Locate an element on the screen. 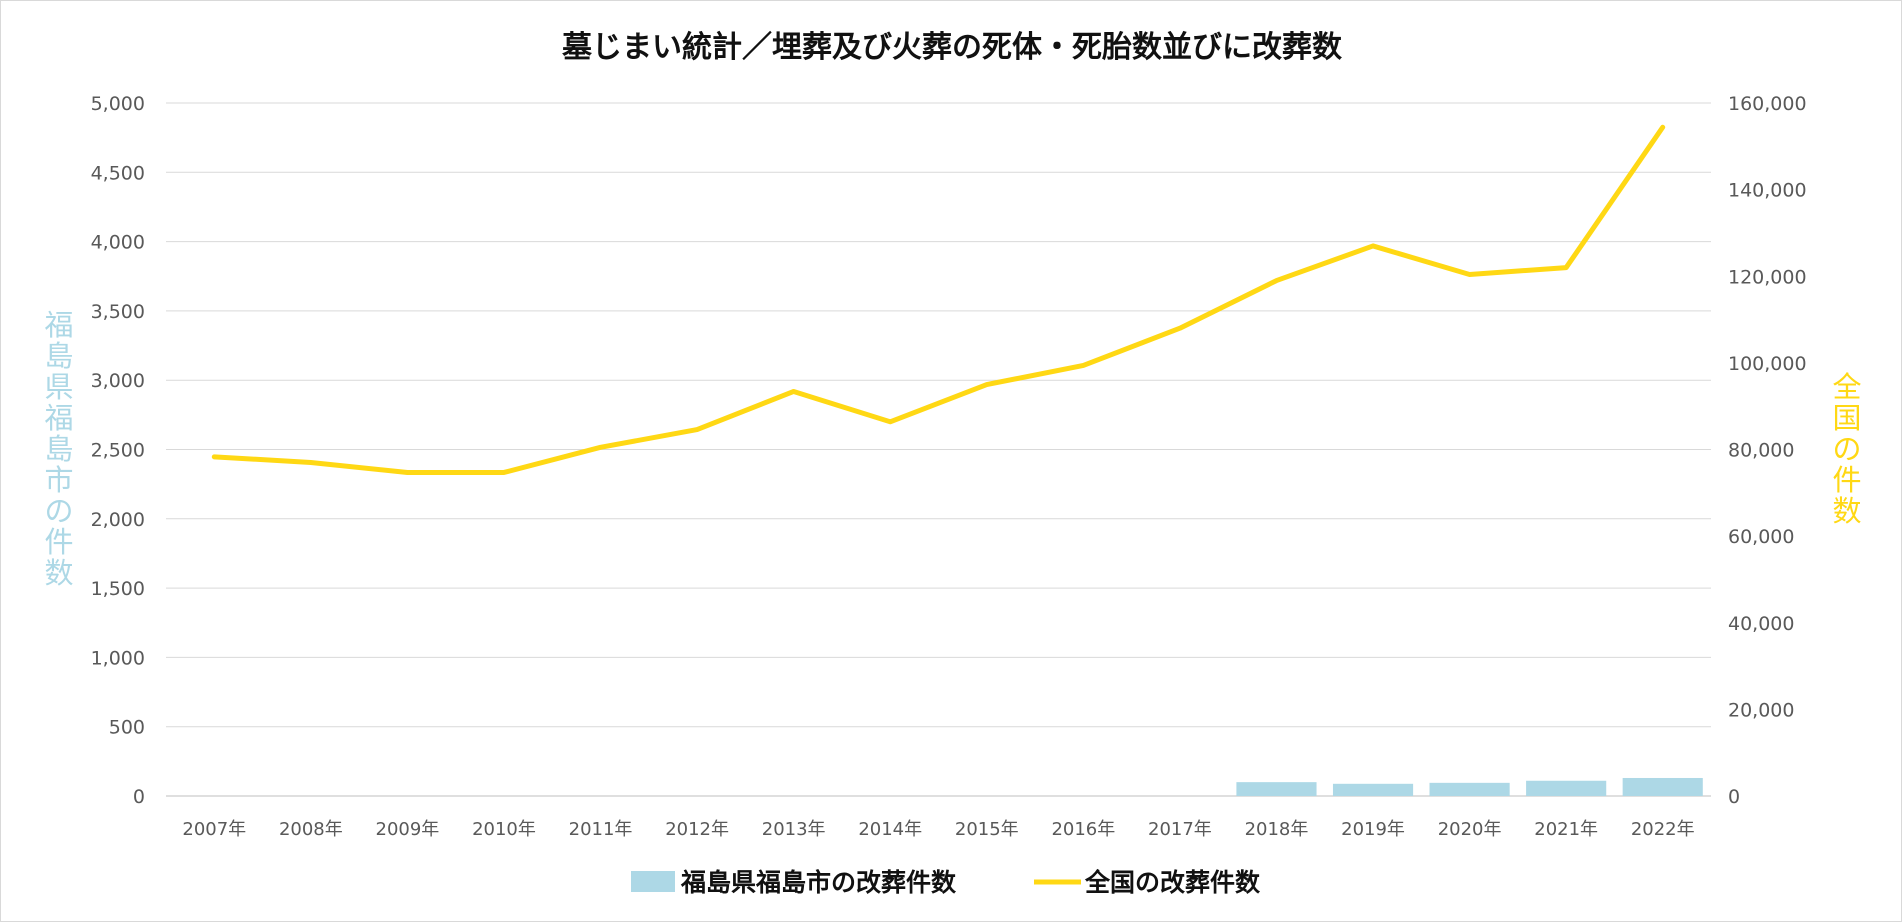 The width and height of the screenshot is (1902, 923). x-tick-label: 2009年 is located at coordinates (408, 829).